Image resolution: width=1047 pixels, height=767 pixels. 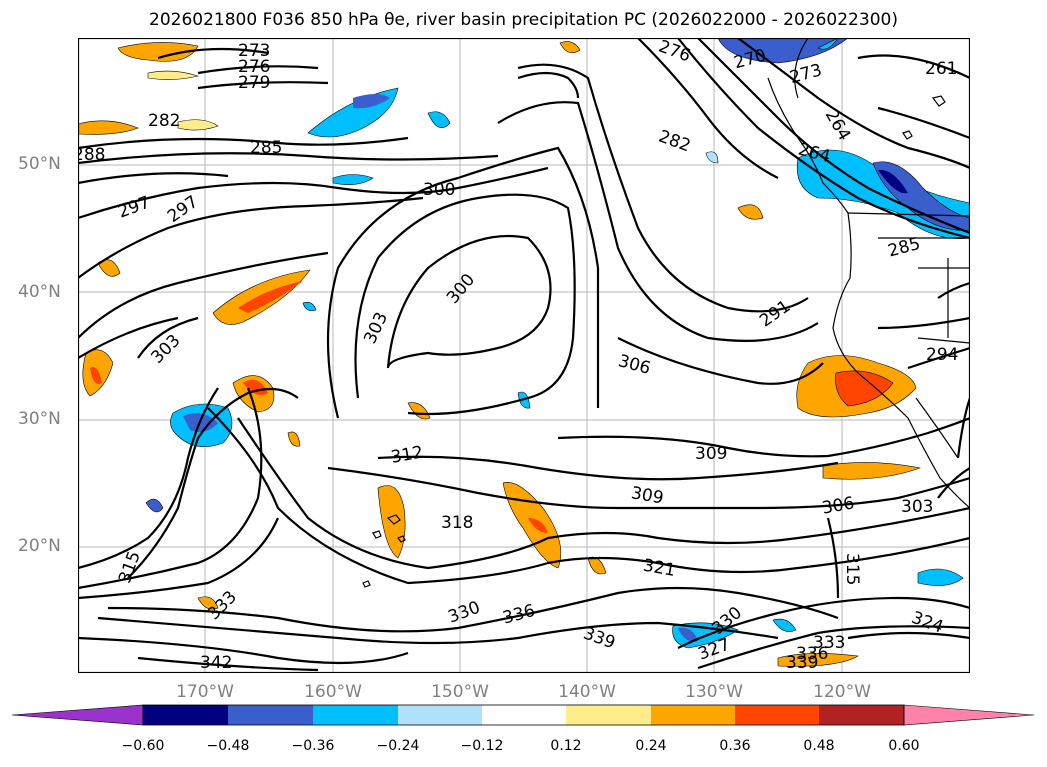 What do you see at coordinates (904, 746) in the screenshot?
I see `colorbar-tick-label: 0.60` at bounding box center [904, 746].